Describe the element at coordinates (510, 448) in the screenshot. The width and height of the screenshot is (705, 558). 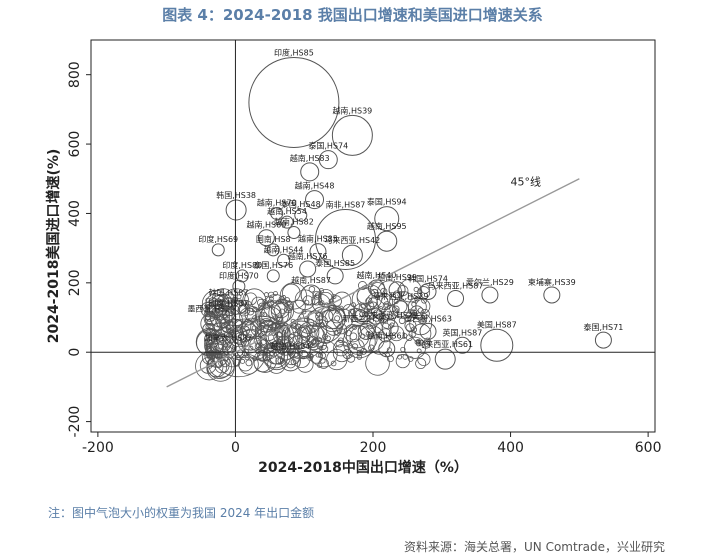
I see `x-tick-label: 400` at that location.